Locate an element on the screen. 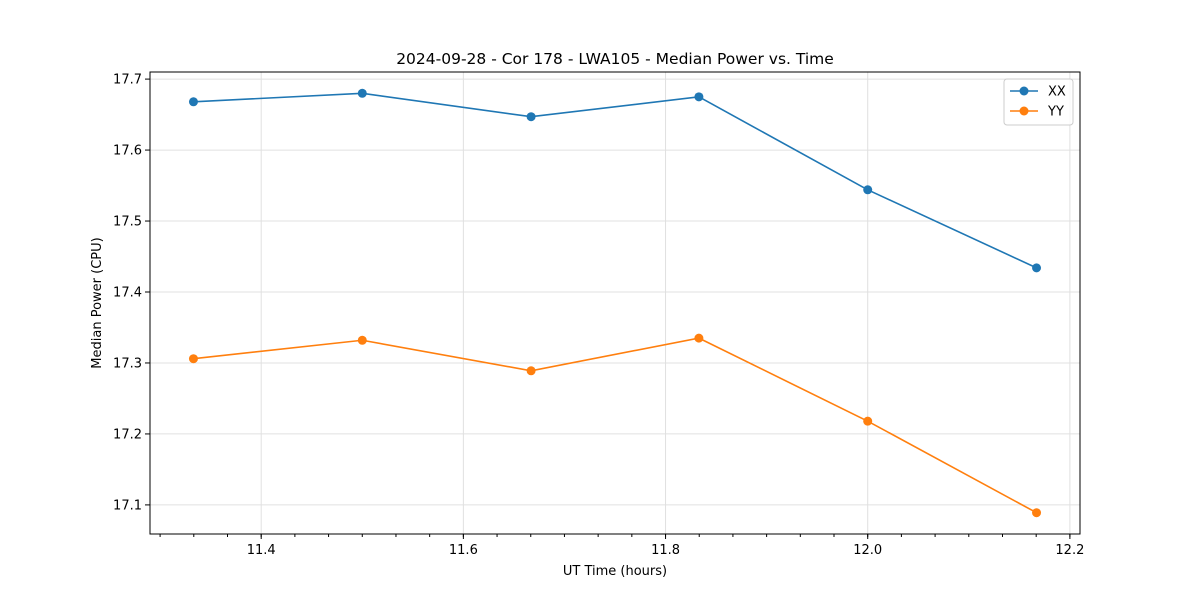  legend: XX YY is located at coordinates (1038, 102).